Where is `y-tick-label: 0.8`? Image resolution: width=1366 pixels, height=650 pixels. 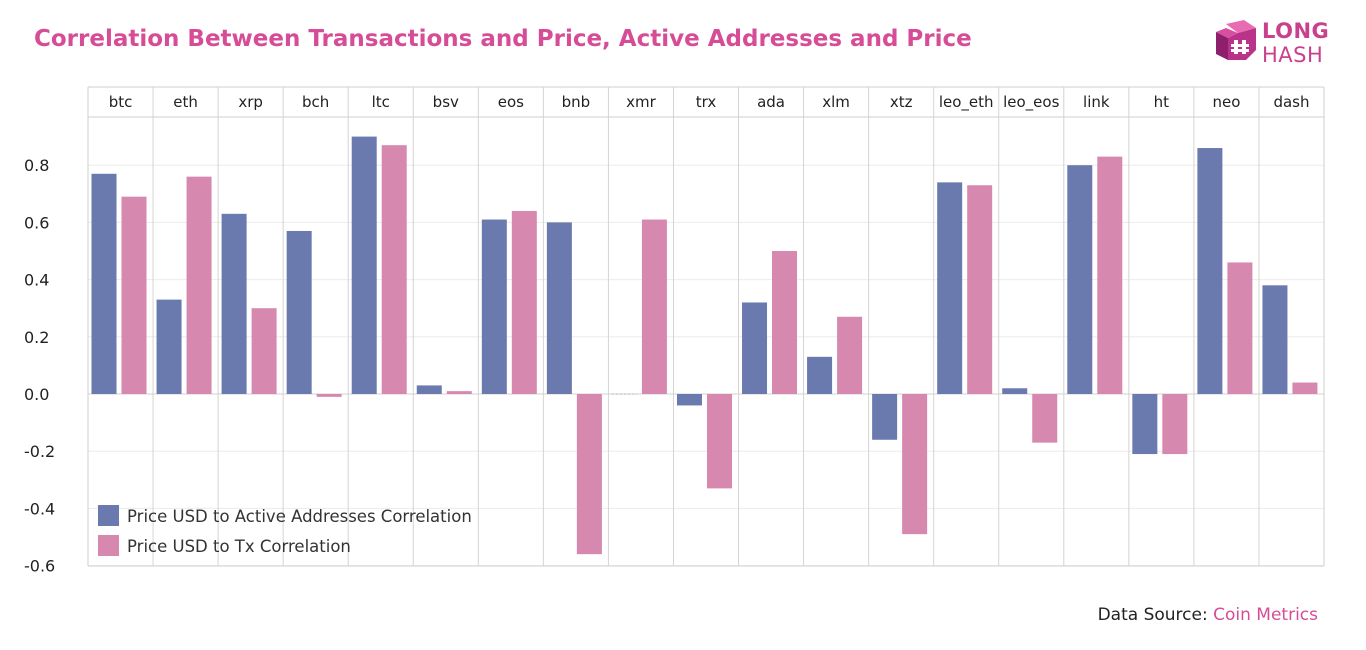
y-tick-label: 0.8 is located at coordinates (36, 165).